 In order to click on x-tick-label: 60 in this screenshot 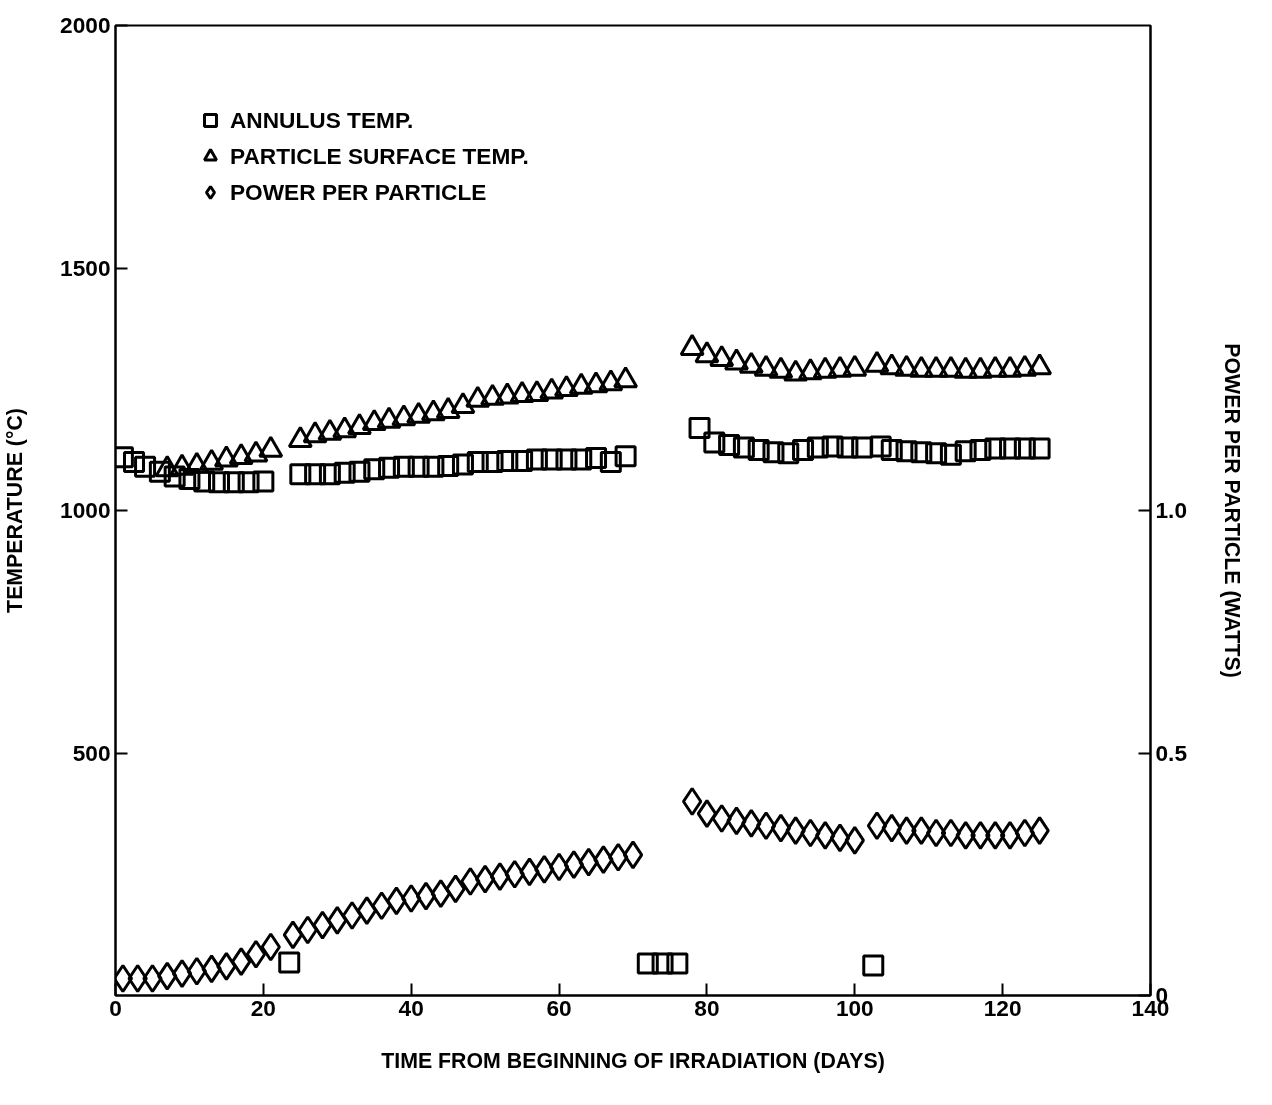, I will do `click(559, 1007)`.